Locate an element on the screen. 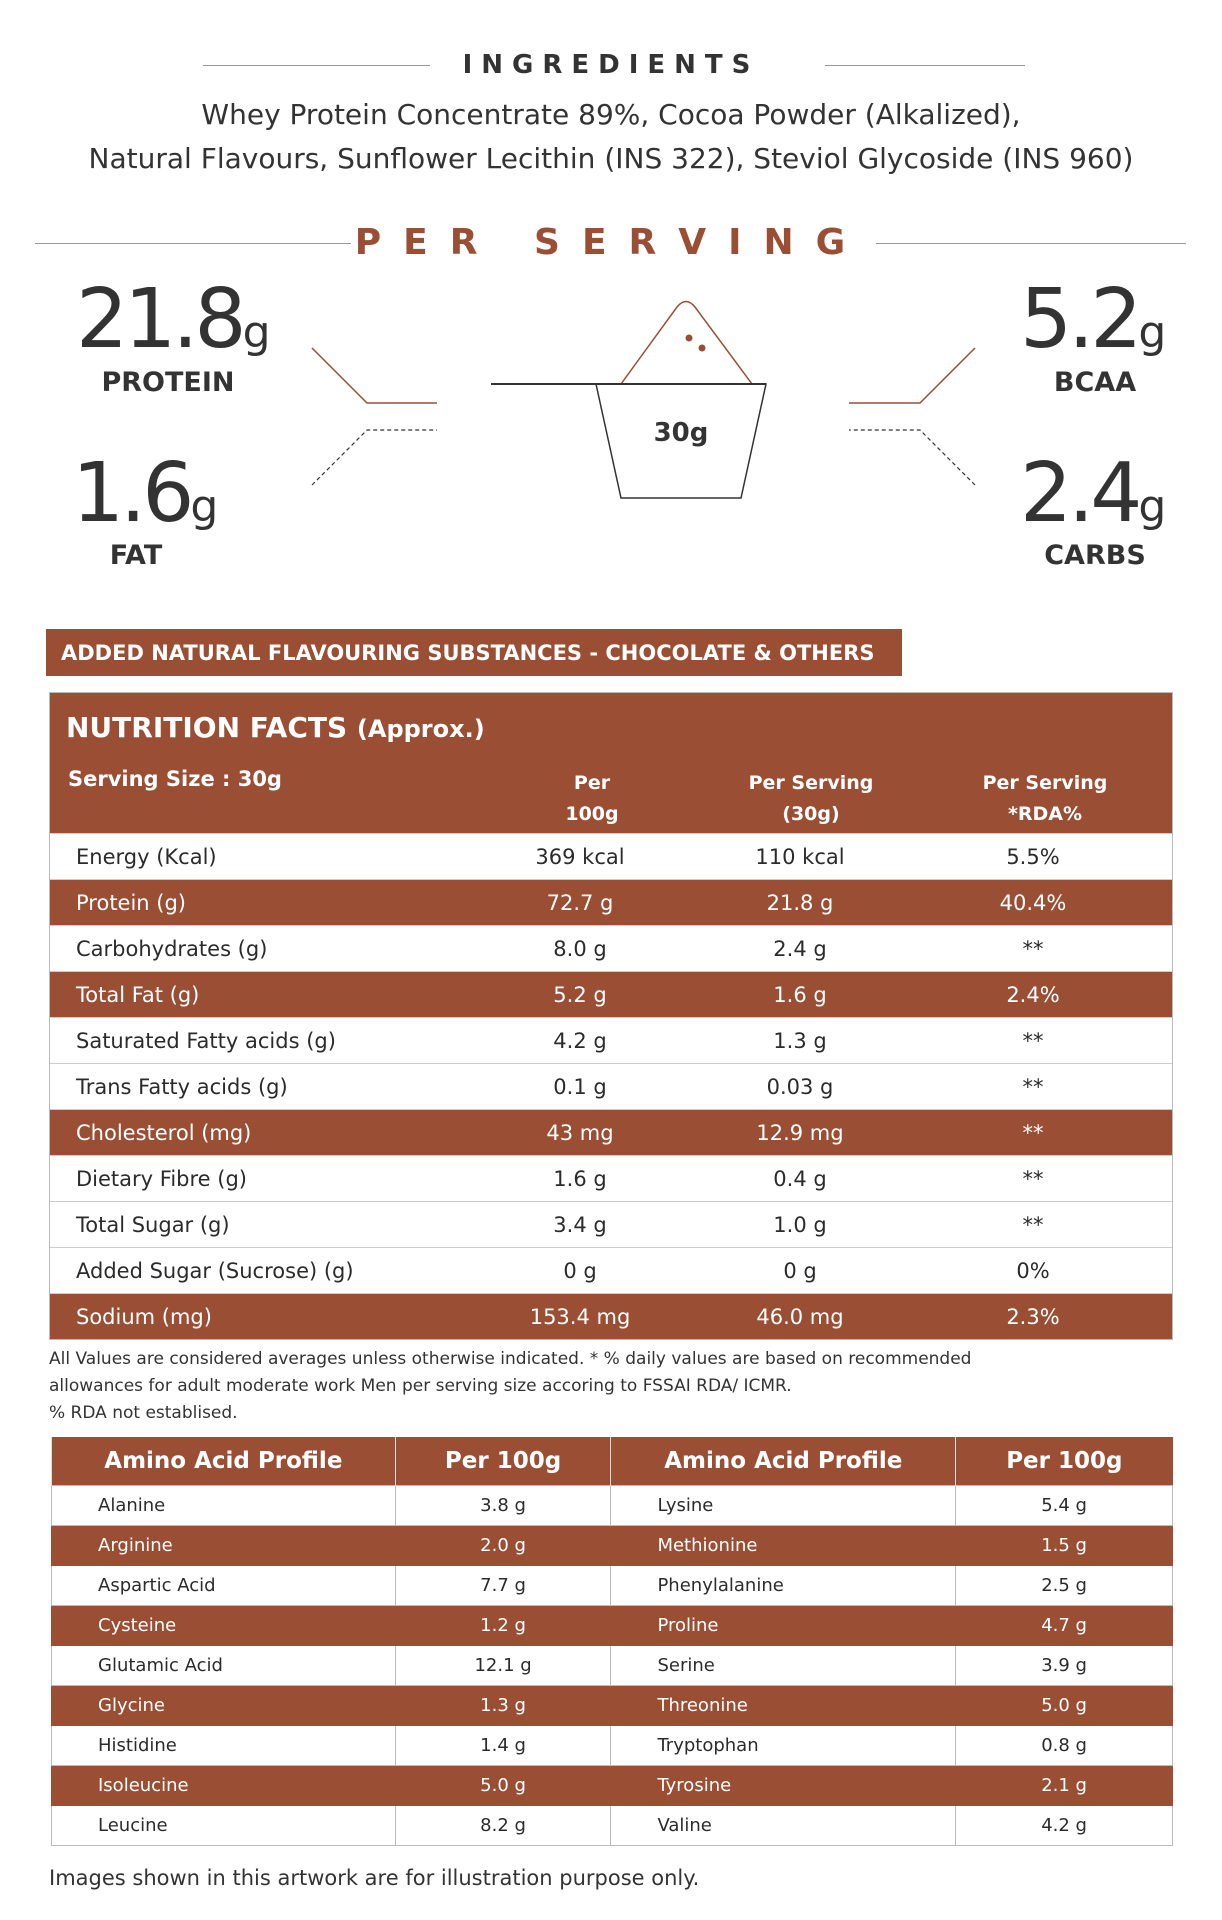 The width and height of the screenshot is (1222, 1920). amino-acid-value: 0.8 g is located at coordinates (1064, 1745).